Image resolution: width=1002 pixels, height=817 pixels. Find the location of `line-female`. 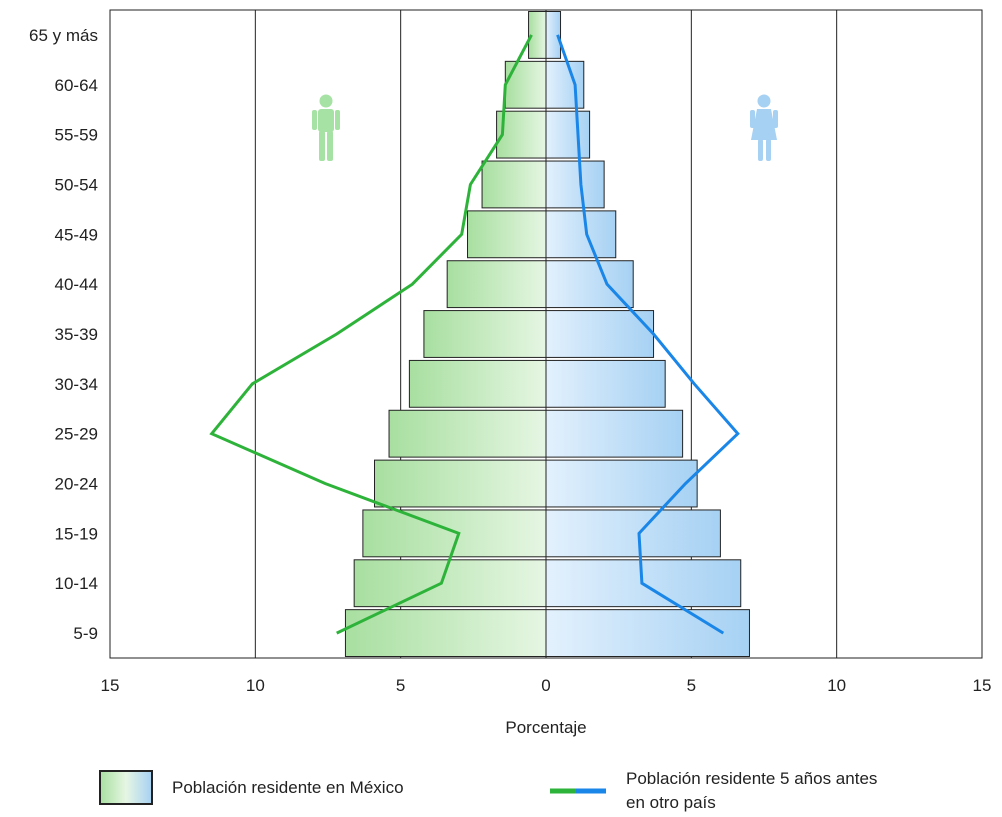

line-female is located at coordinates (648, 334).